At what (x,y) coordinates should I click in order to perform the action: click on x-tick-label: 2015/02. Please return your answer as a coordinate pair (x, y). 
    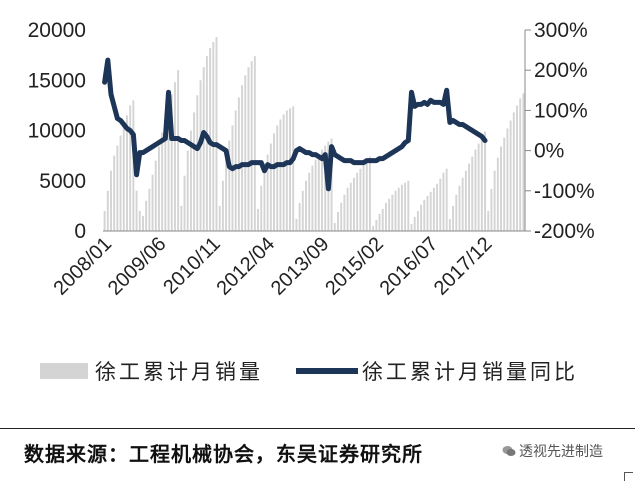
    Looking at the image, I should click on (354, 266).